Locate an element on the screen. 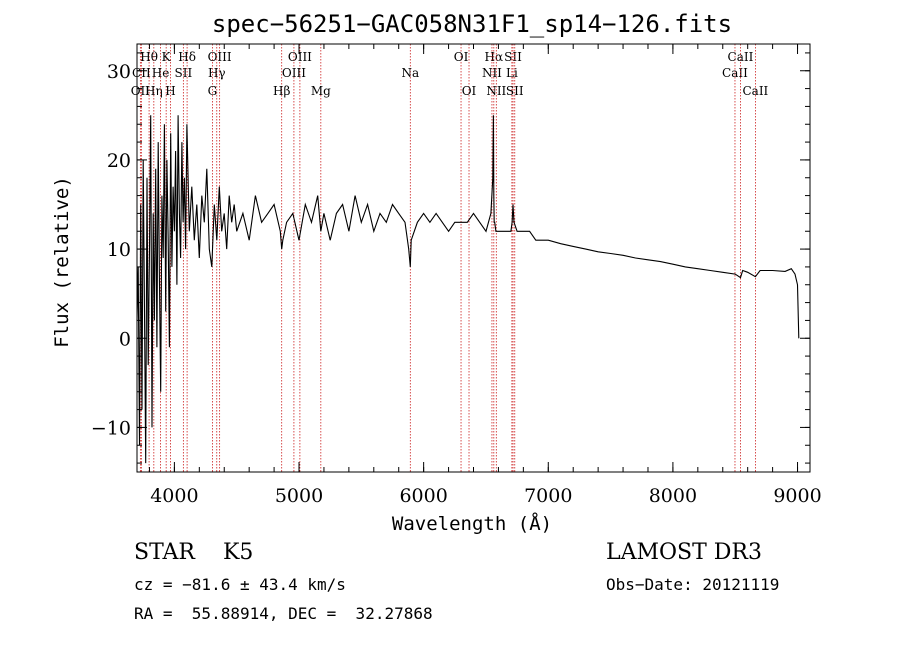 Image resolution: width=900 pixels, height=649 pixels. spectral-line-label-11: G is located at coordinates (213, 91).